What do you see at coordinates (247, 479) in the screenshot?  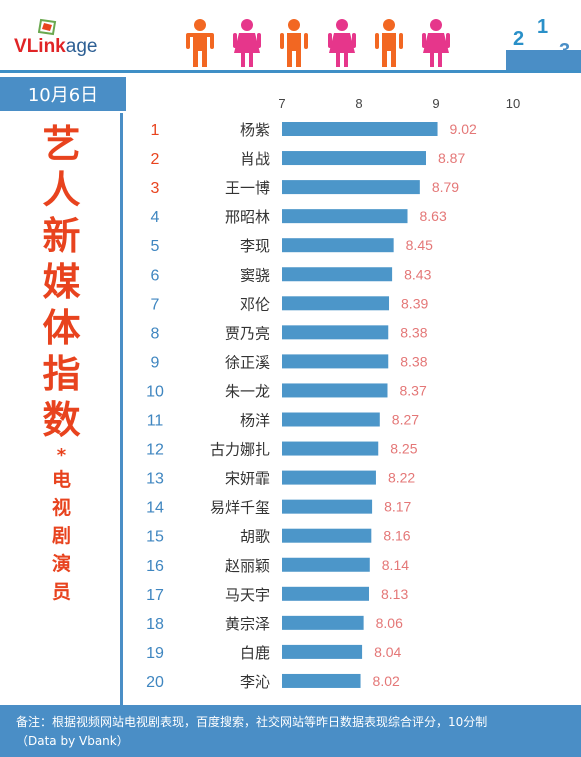 I see `actor-name: 宋妍霏` at bounding box center [247, 479].